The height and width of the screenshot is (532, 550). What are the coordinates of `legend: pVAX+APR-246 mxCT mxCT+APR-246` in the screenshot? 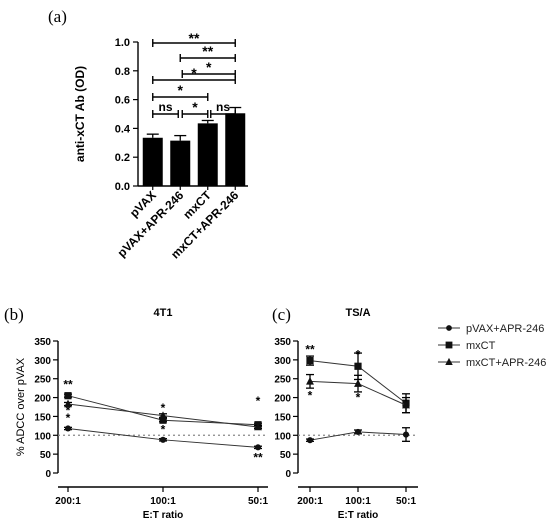 It's located at (492, 346).